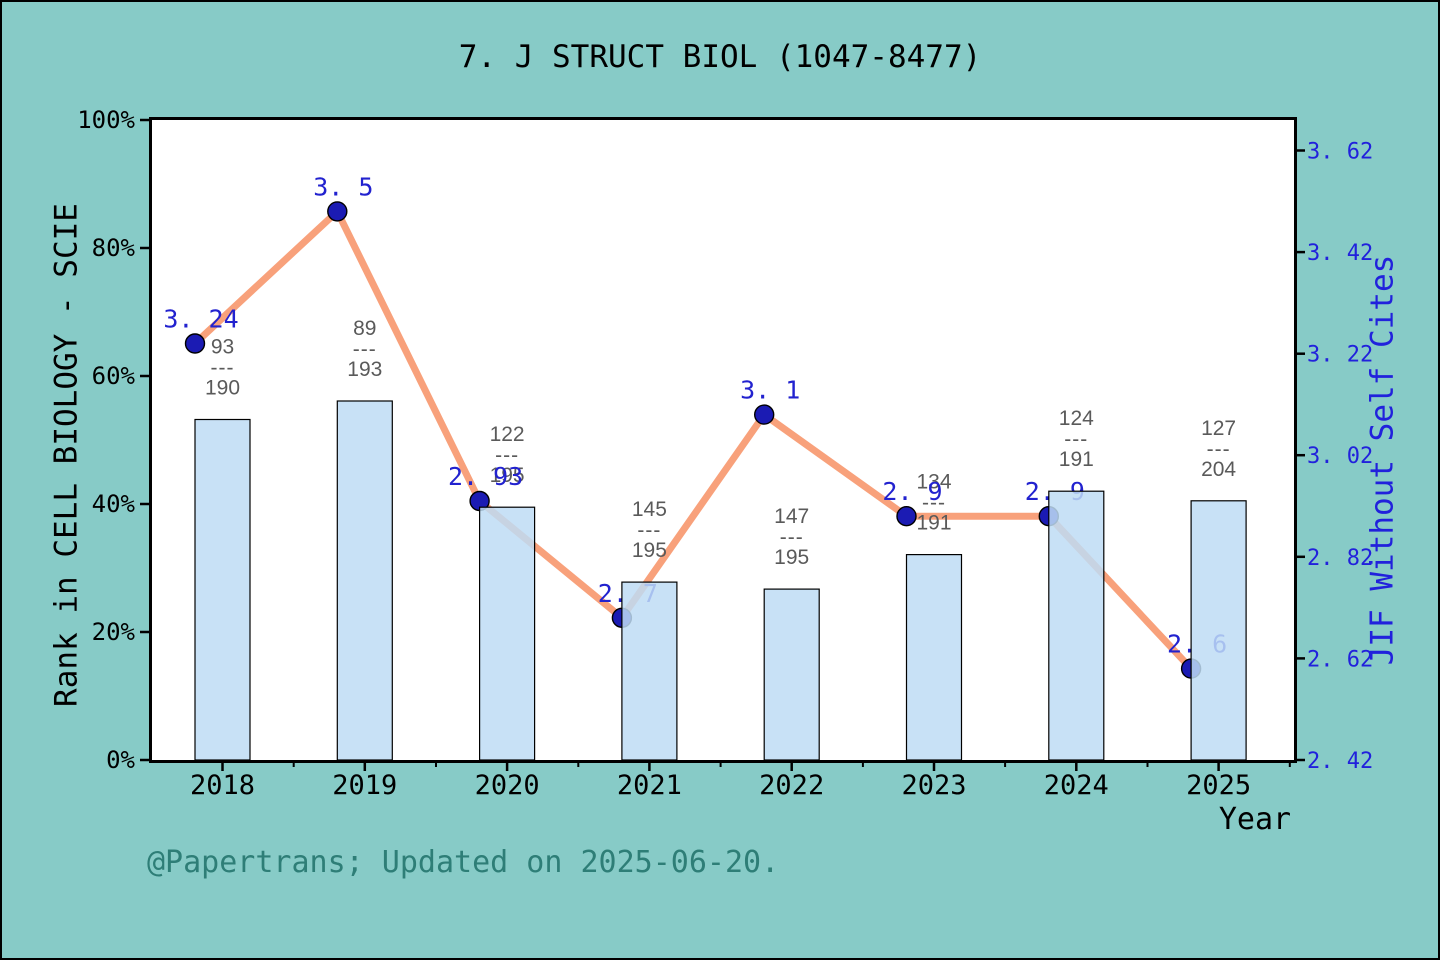 This screenshot has width=1440, height=960. I want to click on rank-numerator-2018: 93, so click(222, 347).